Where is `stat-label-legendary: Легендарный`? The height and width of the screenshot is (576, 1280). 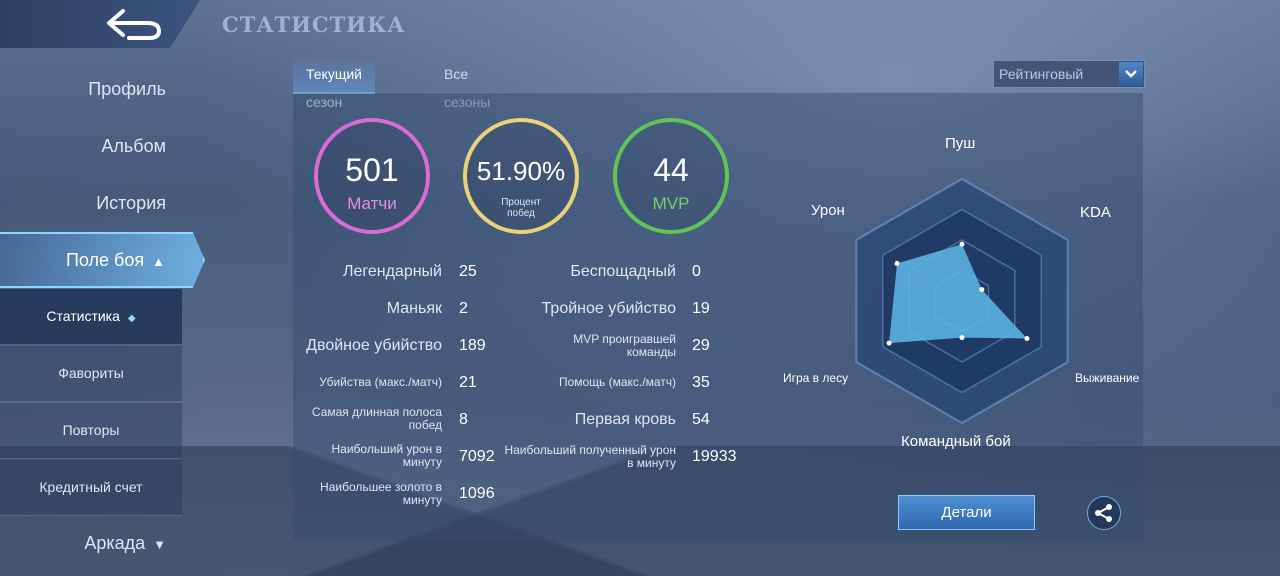 stat-label-legendary: Легендарный is located at coordinates (392, 271).